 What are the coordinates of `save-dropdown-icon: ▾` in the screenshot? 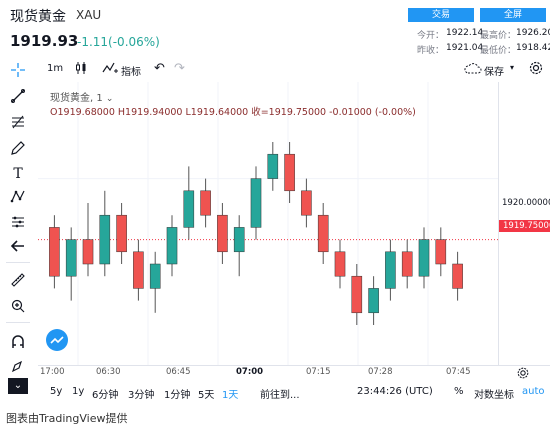 It's located at (512, 67).